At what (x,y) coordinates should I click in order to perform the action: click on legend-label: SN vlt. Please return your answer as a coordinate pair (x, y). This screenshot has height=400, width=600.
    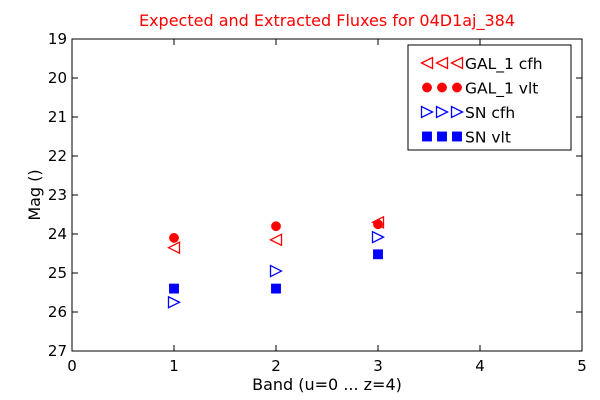
    Looking at the image, I should click on (488, 138).